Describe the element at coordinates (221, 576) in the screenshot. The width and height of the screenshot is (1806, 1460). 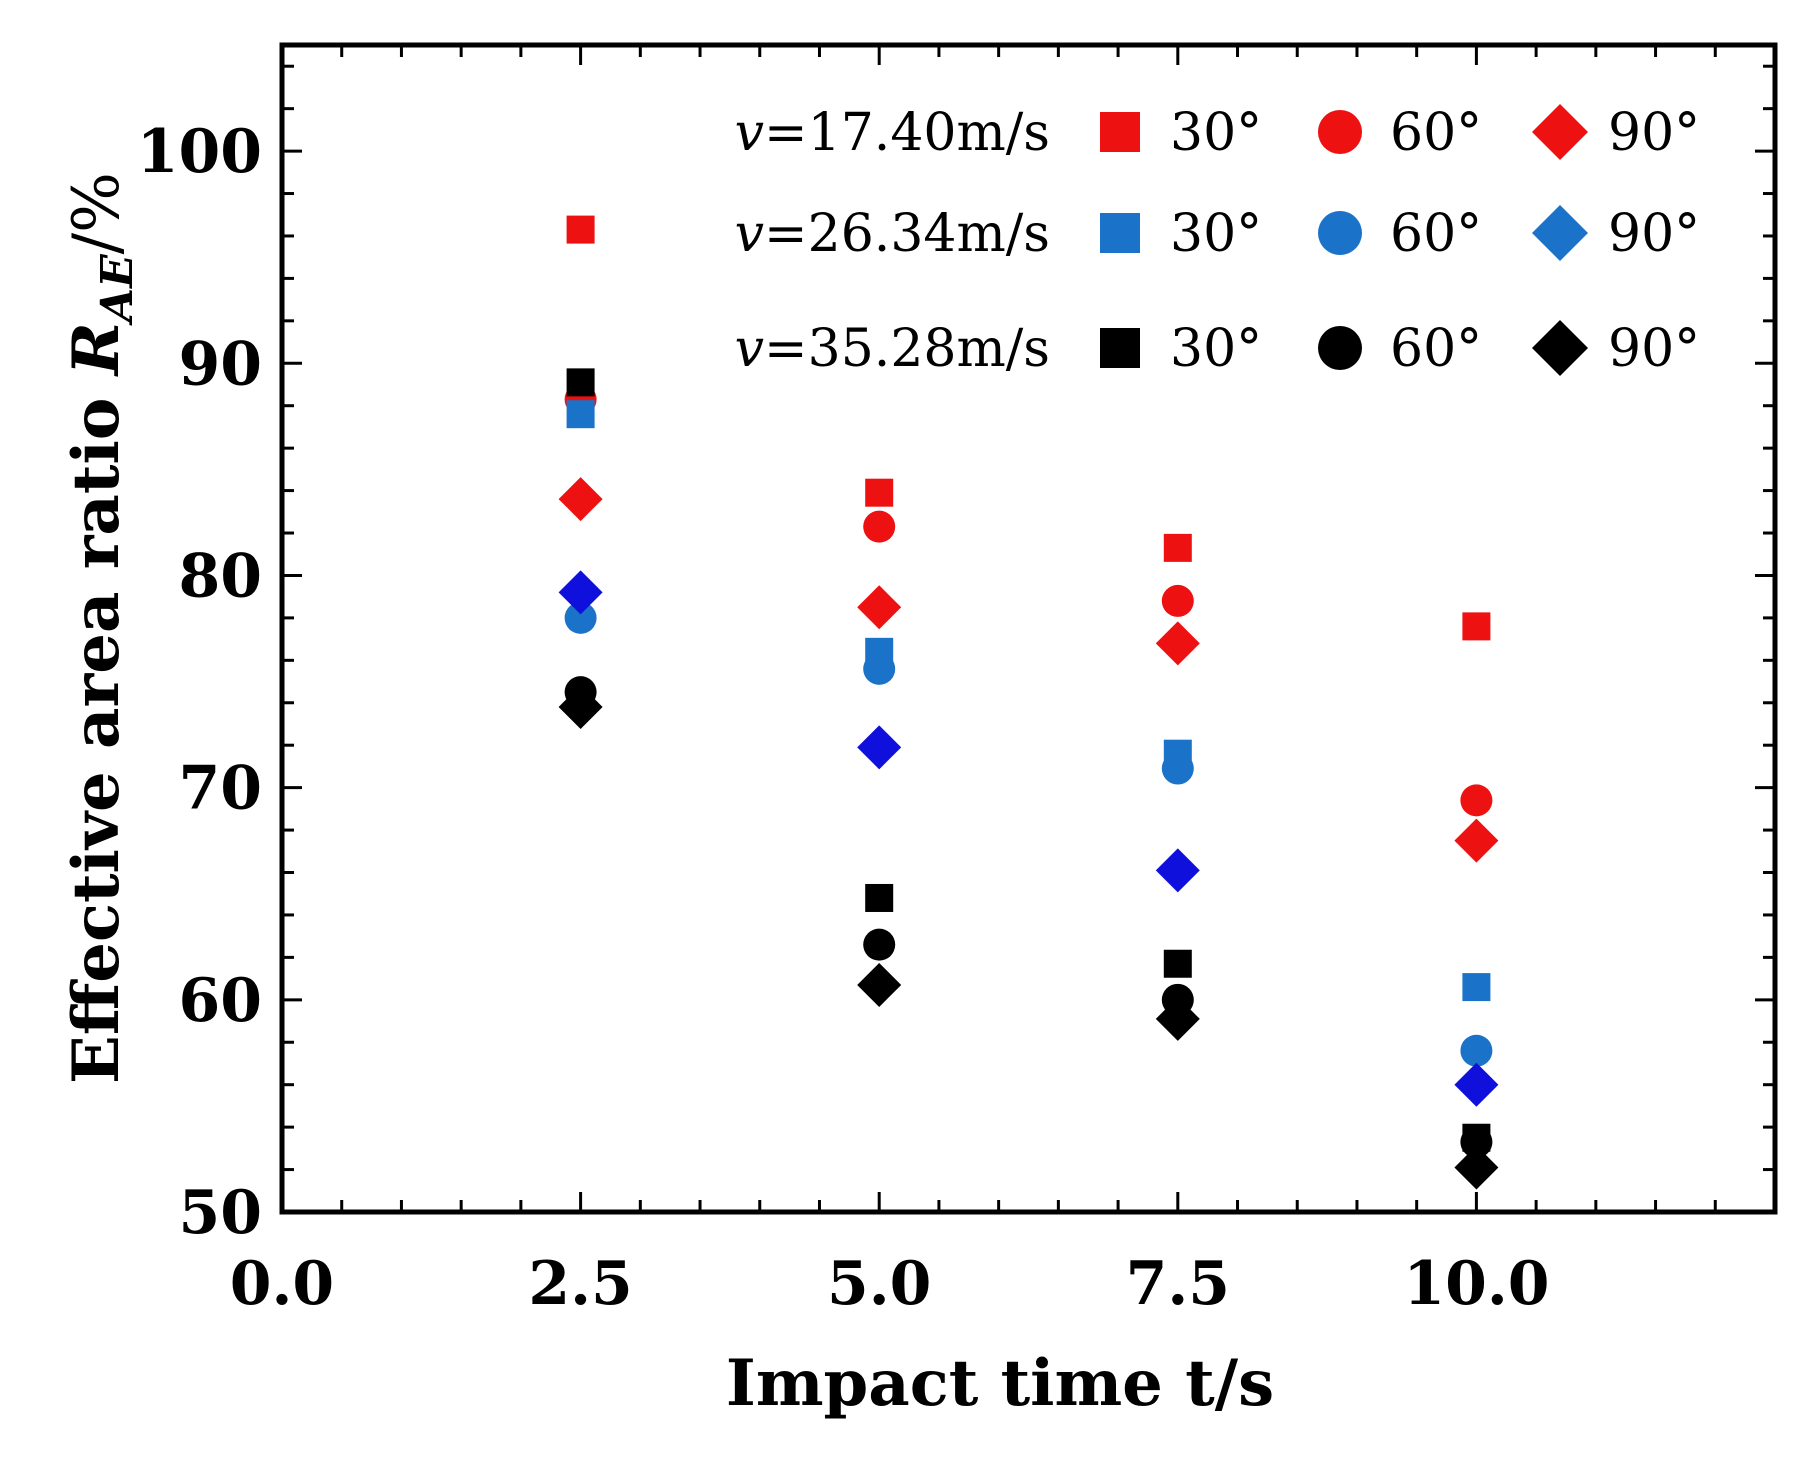
I see `y-tick-label: 80` at that location.